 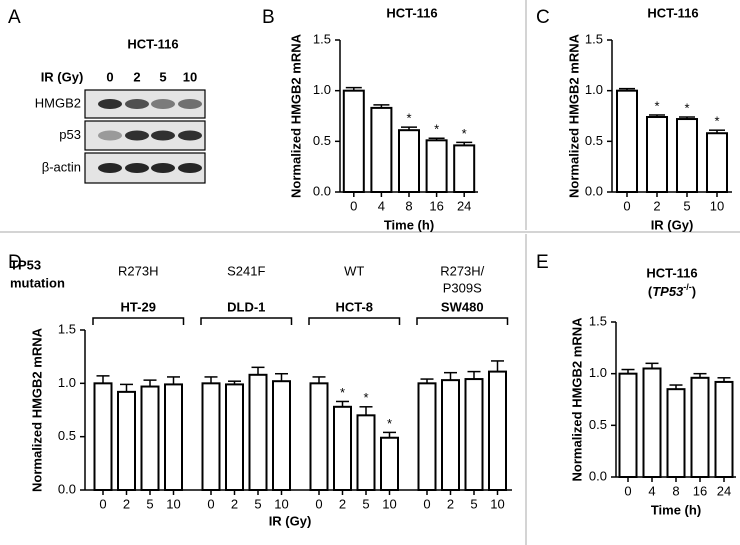 I want to click on panel-label: C, so click(x=543, y=17).